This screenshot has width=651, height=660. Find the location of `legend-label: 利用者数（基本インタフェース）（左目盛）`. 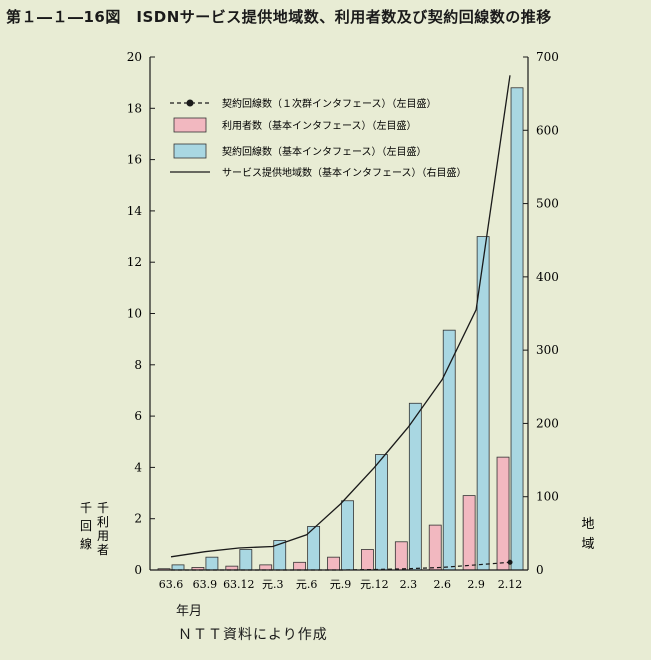

legend-label: 利用者数（基本インタフェース）（左目盛） is located at coordinates (319, 125).